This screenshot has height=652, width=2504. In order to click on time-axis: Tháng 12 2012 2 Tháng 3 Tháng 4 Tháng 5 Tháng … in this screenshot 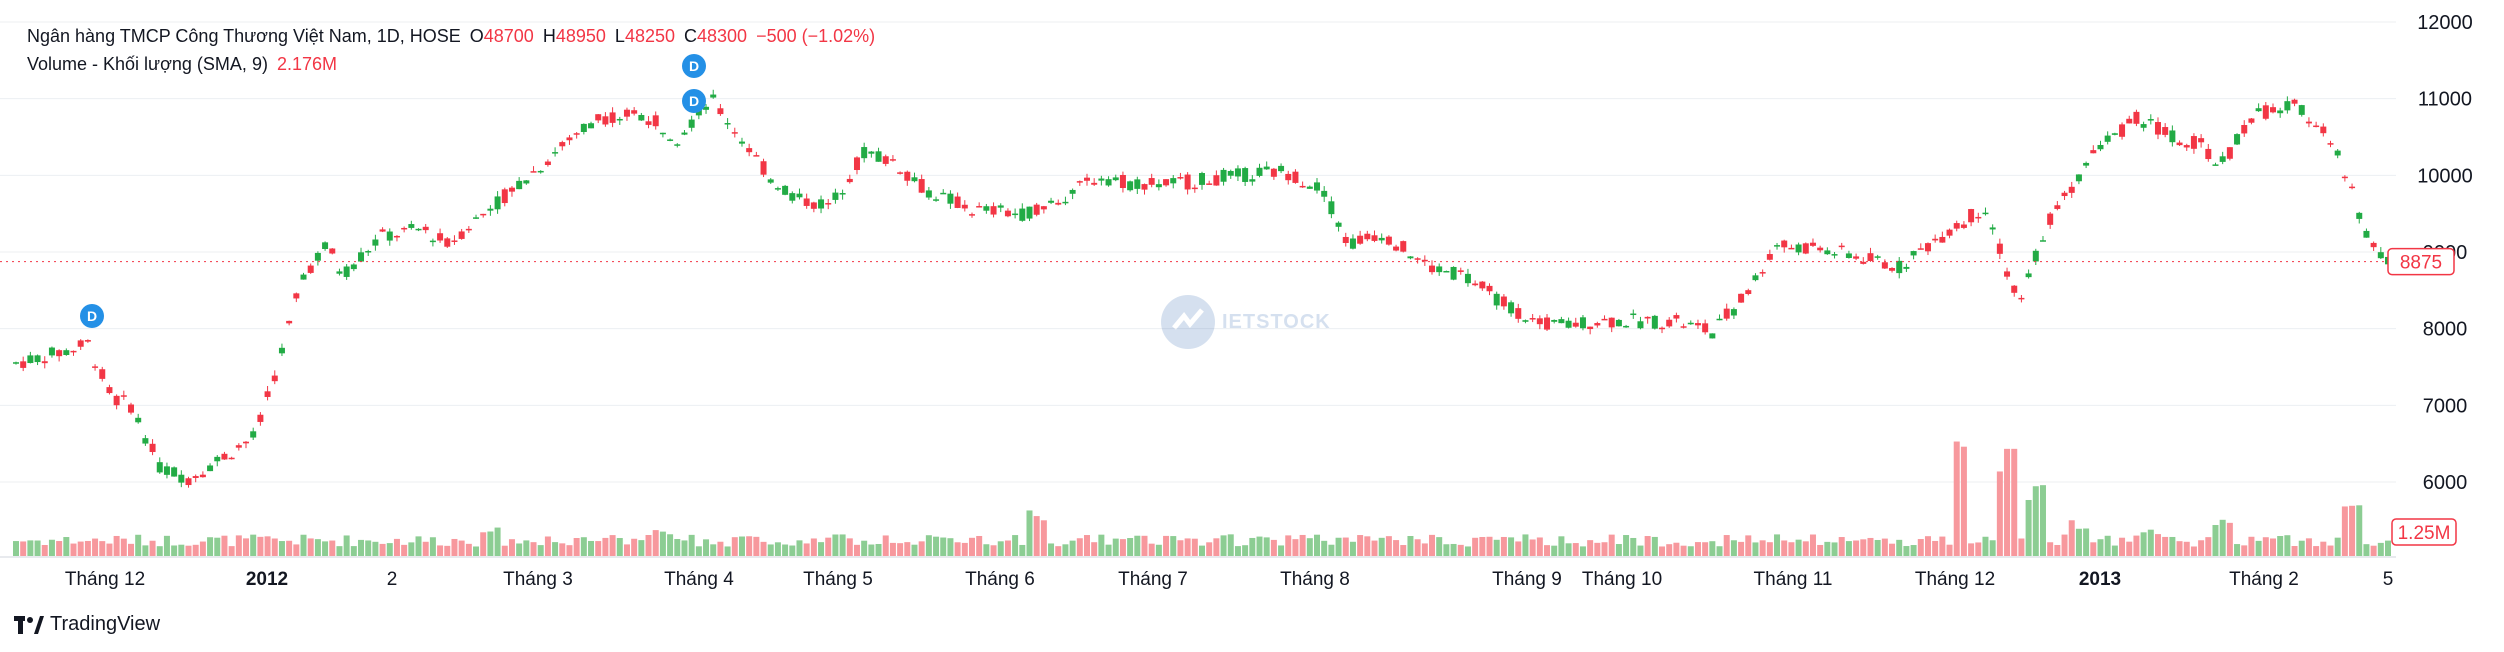, I will do `click(1229, 579)`.